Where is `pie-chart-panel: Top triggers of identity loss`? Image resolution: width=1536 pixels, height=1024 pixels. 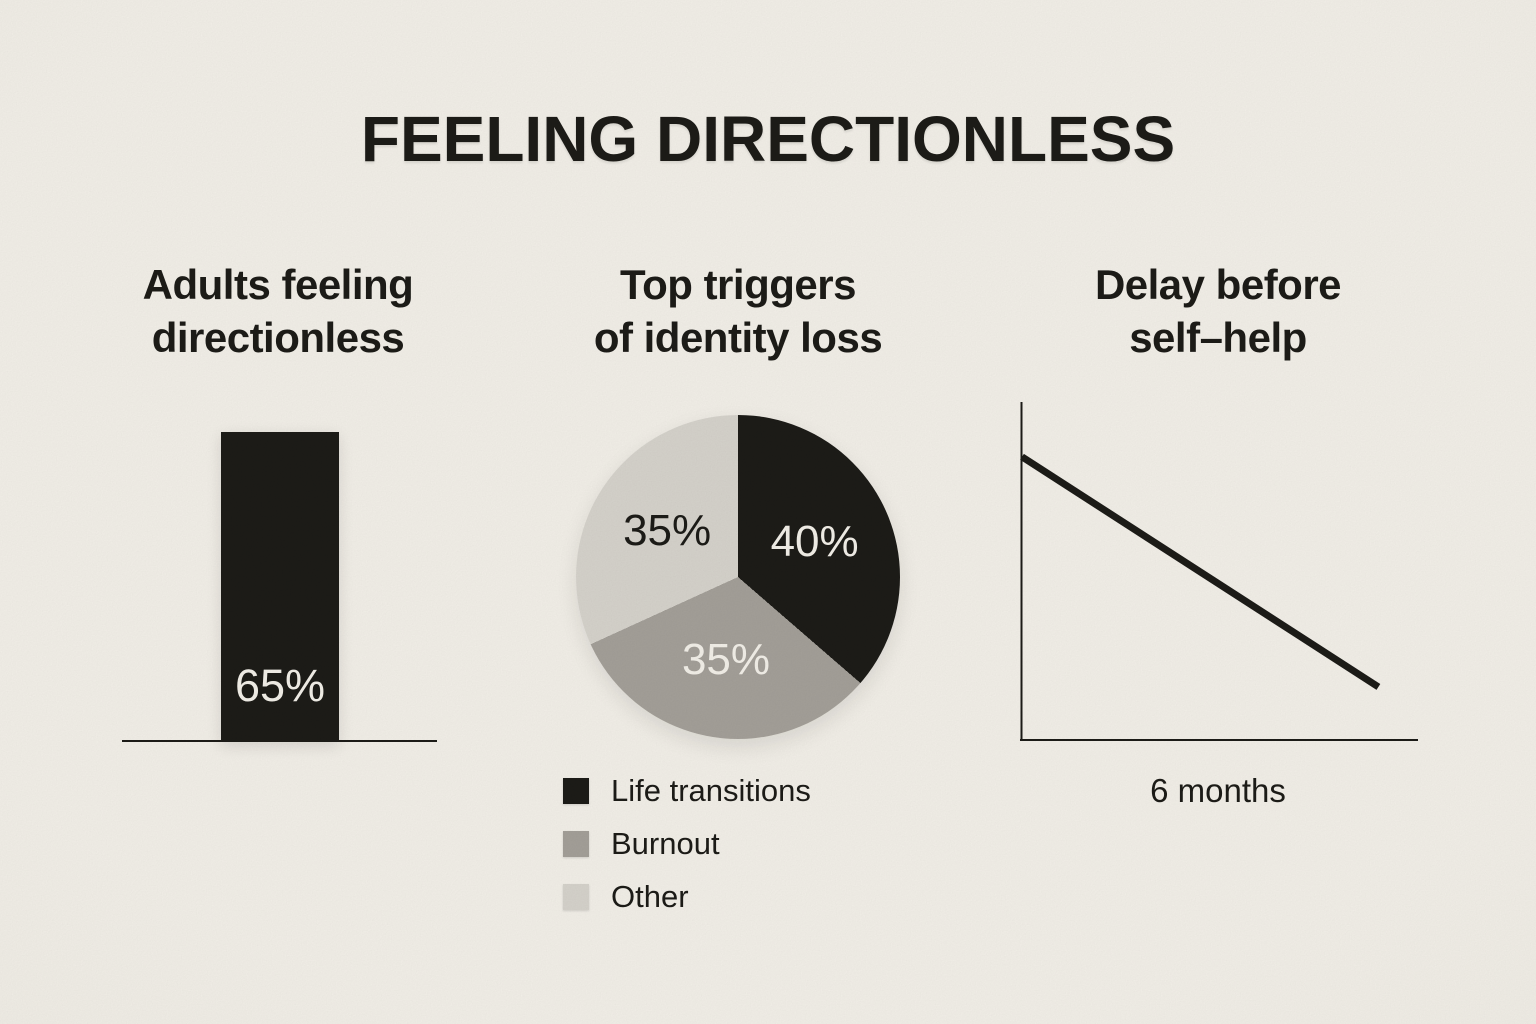
pie-chart-panel: Top triggers of identity loss is located at coordinates (738, 311).